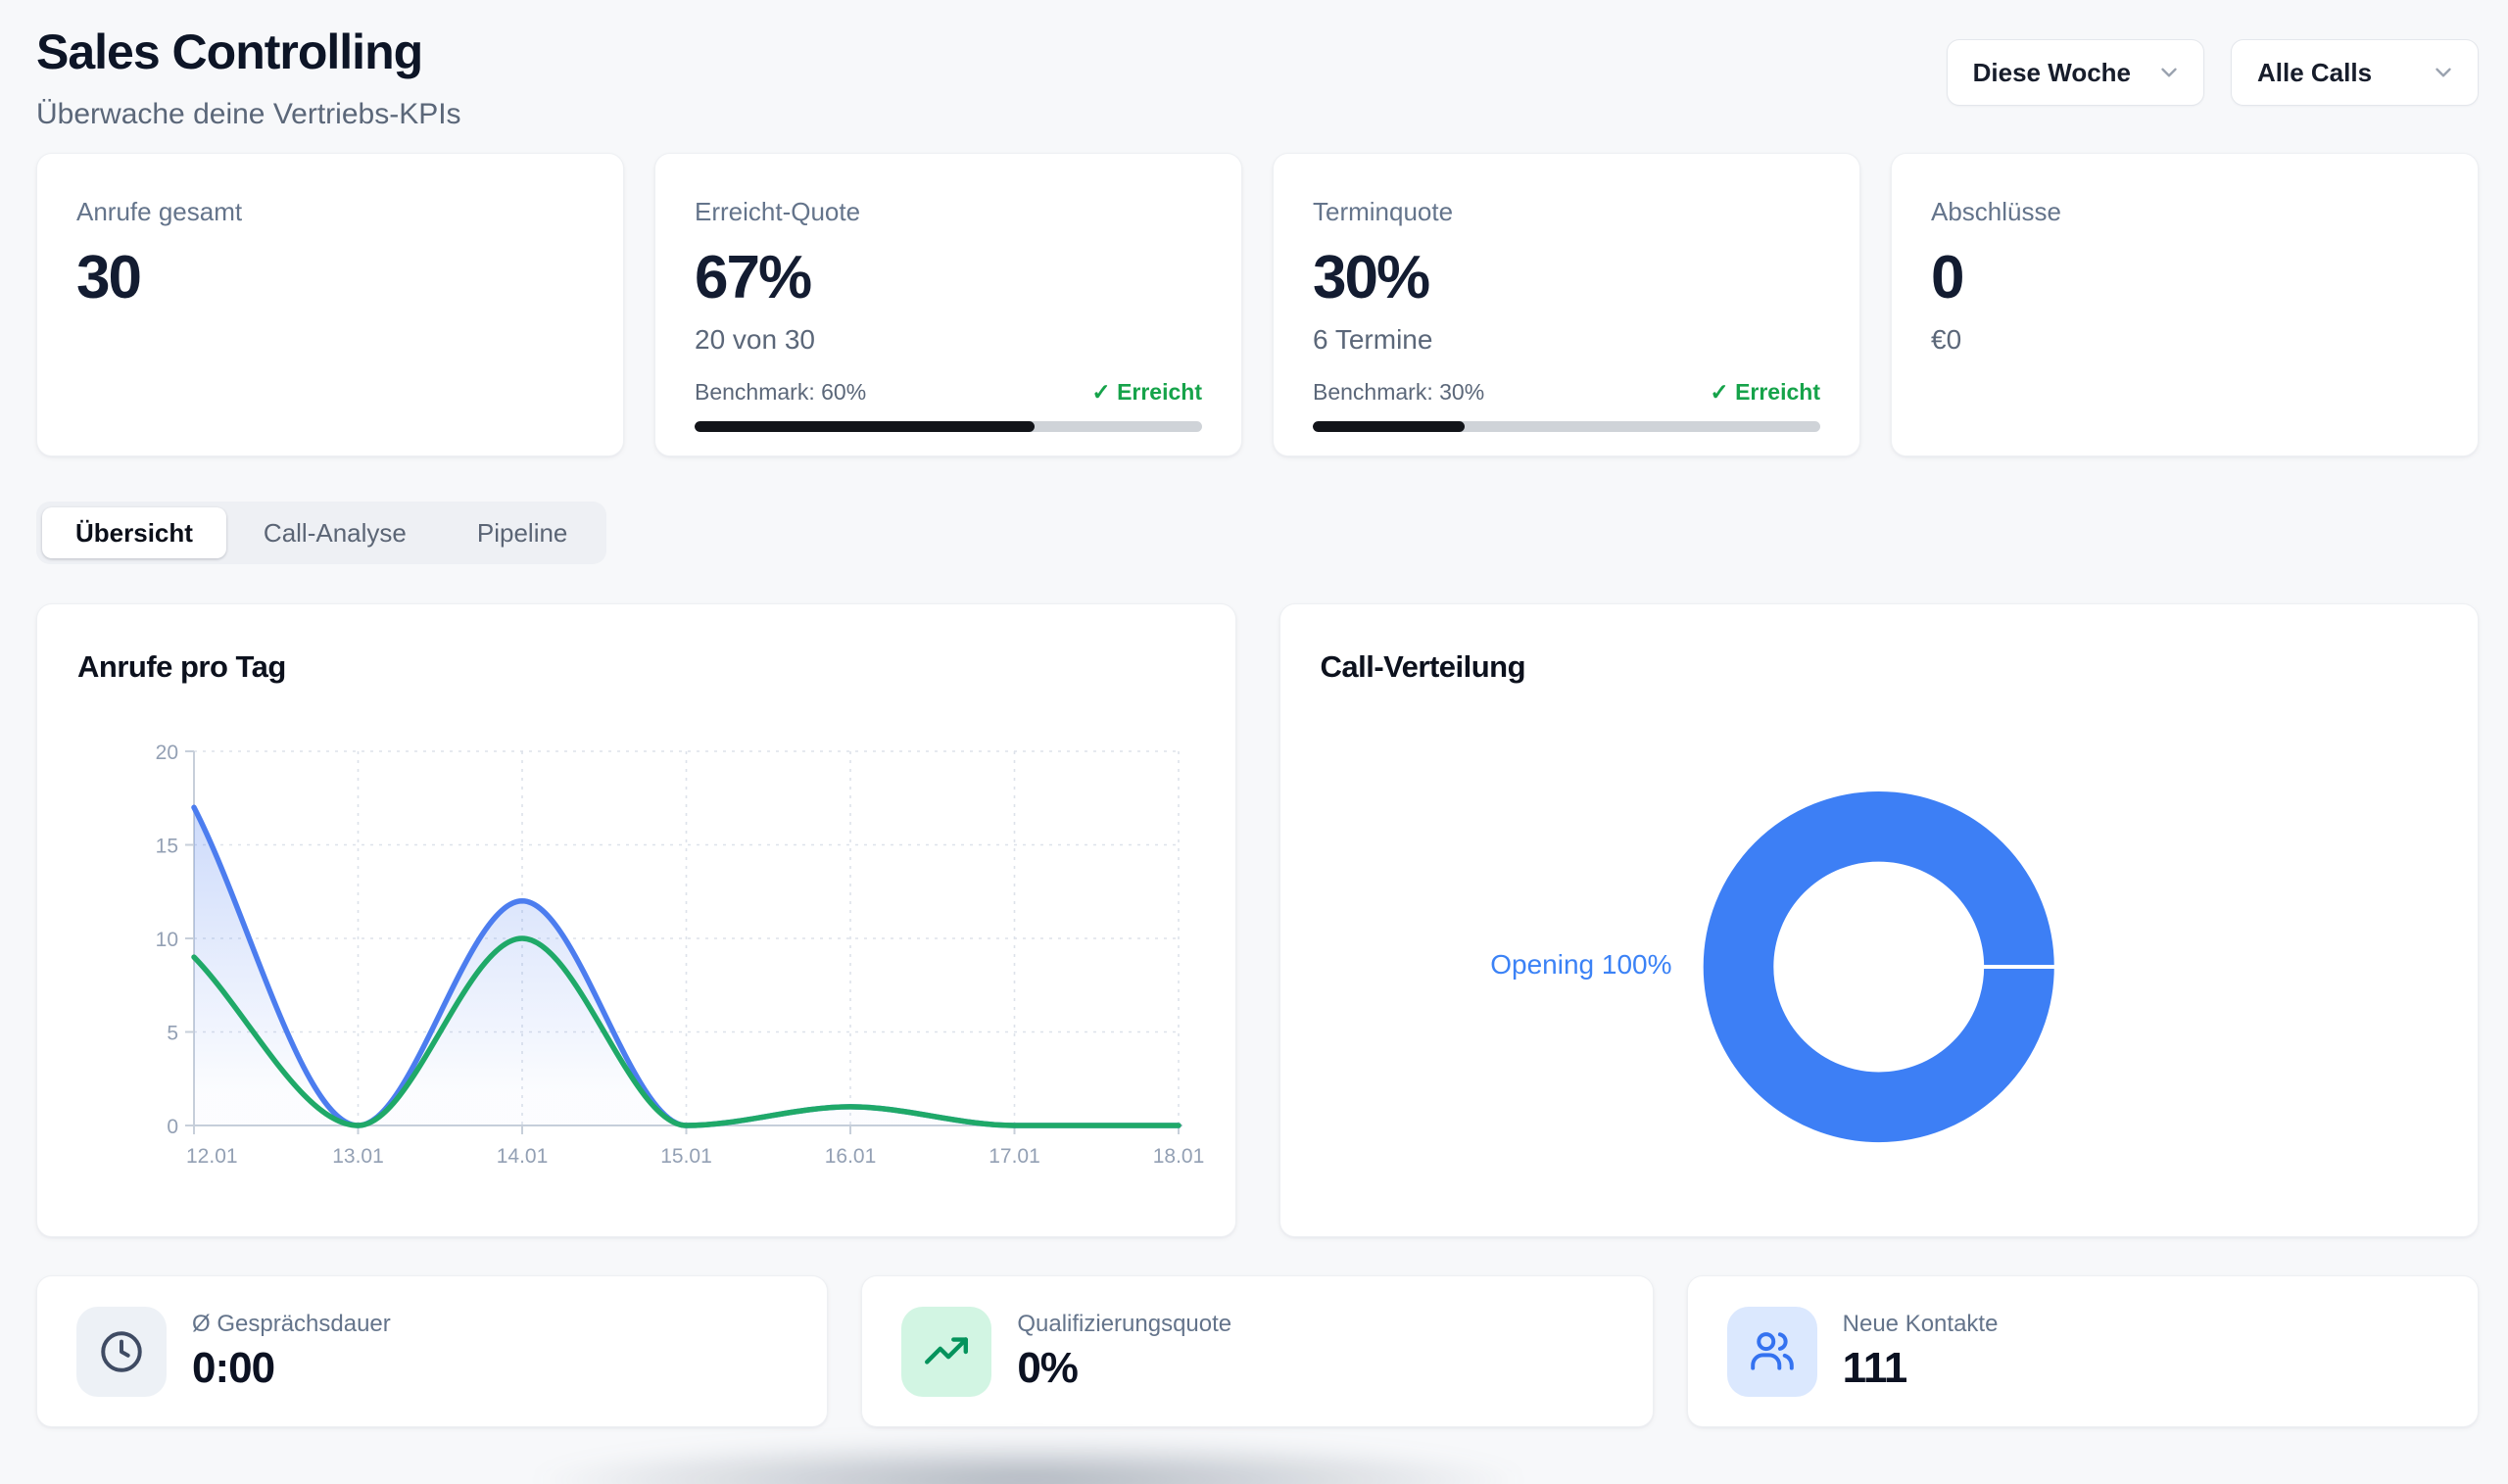  I want to click on tab-uebersicht: Übersicht, so click(134, 532).